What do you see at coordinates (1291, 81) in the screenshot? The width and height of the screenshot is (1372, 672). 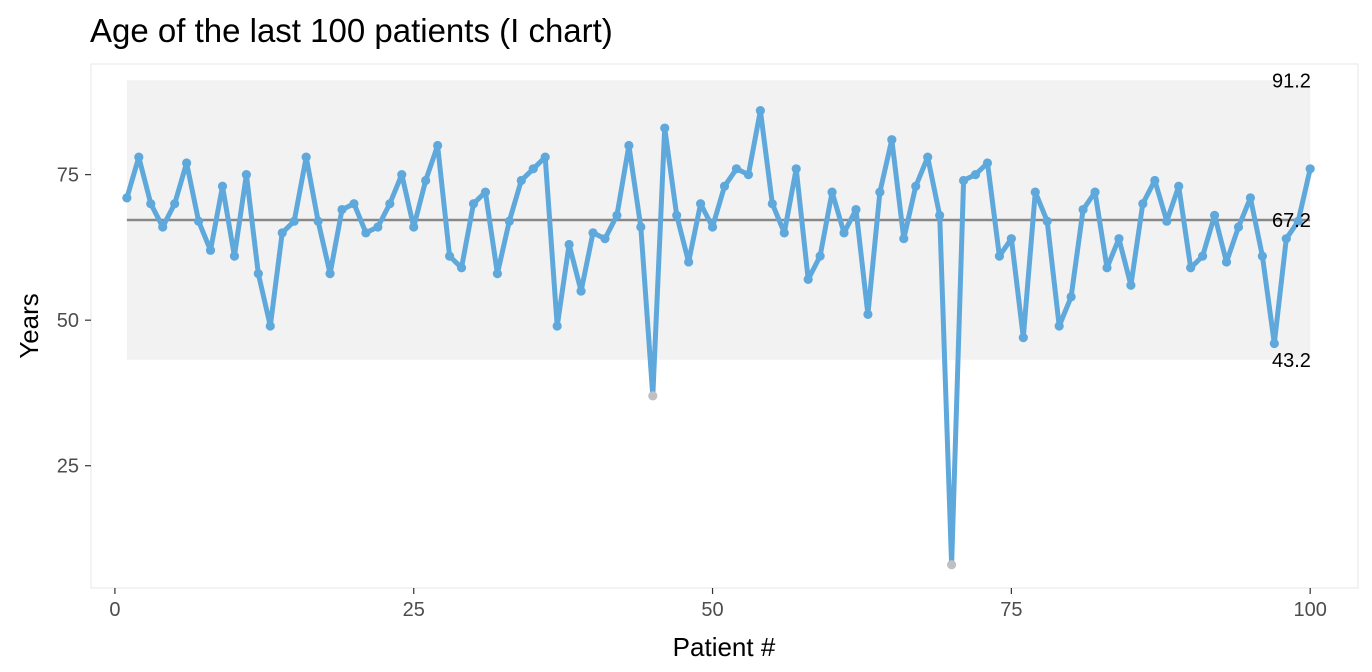 I see `upper-limit-label: 91.2` at bounding box center [1291, 81].